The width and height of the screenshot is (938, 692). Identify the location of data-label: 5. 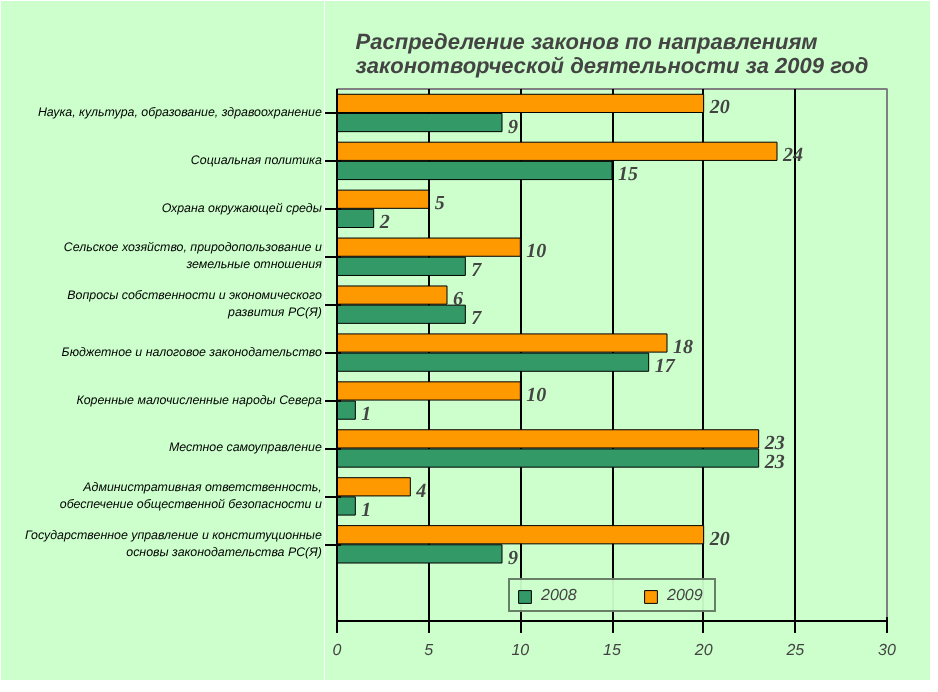
(439, 204).